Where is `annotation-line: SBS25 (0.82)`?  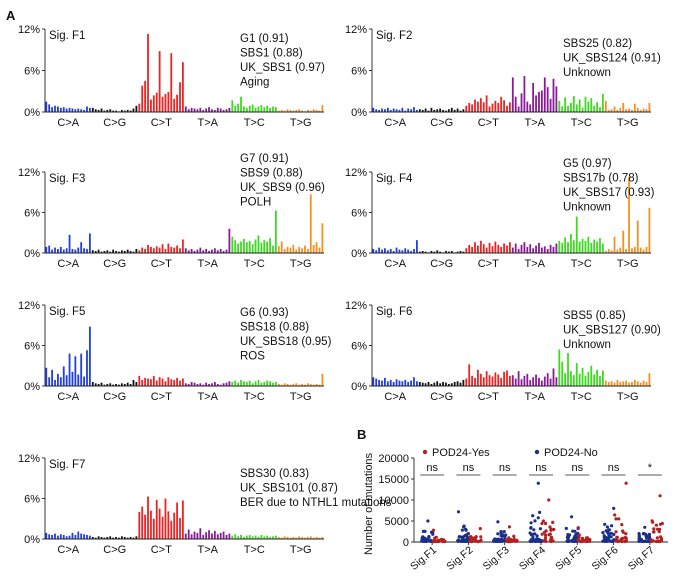 annotation-line: SBS25 (0.82) is located at coordinates (597, 44).